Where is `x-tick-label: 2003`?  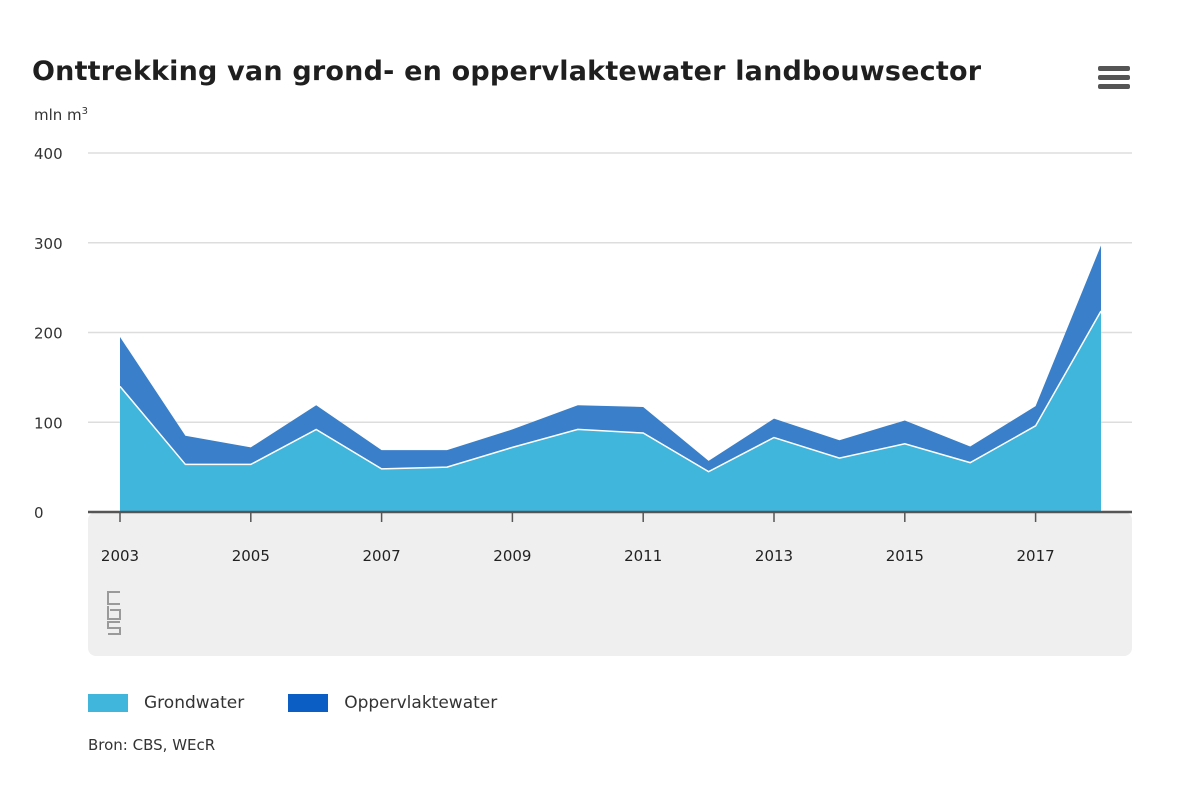 x-tick-label: 2003 is located at coordinates (120, 556).